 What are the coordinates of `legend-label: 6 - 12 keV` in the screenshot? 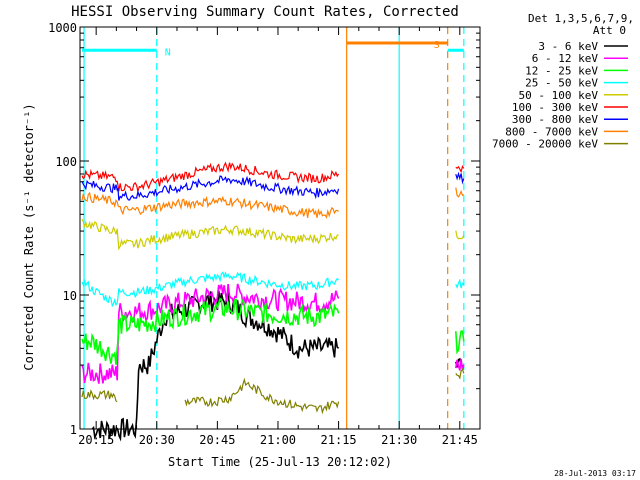 It's located at (565, 58).